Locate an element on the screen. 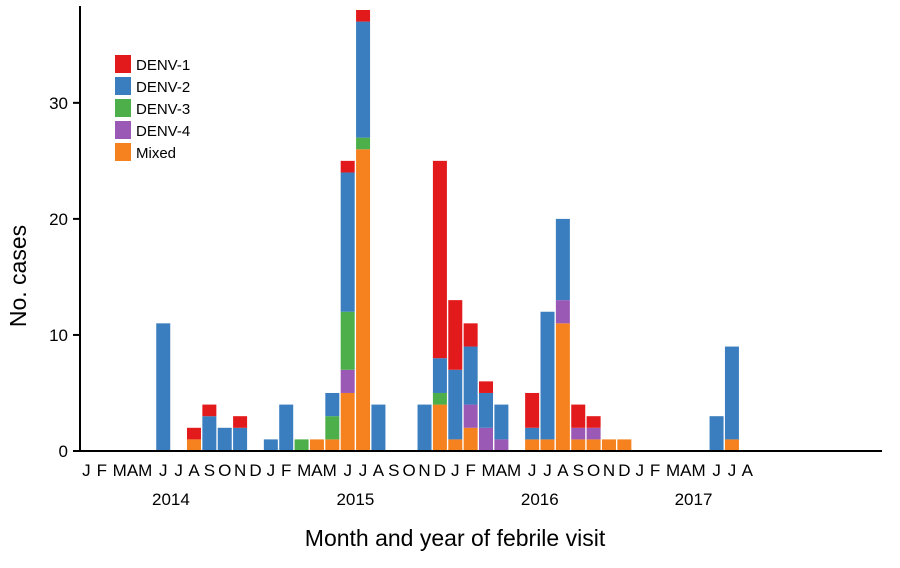 This screenshot has width=900, height=568. legend-label: DENV-3 is located at coordinates (163, 109).